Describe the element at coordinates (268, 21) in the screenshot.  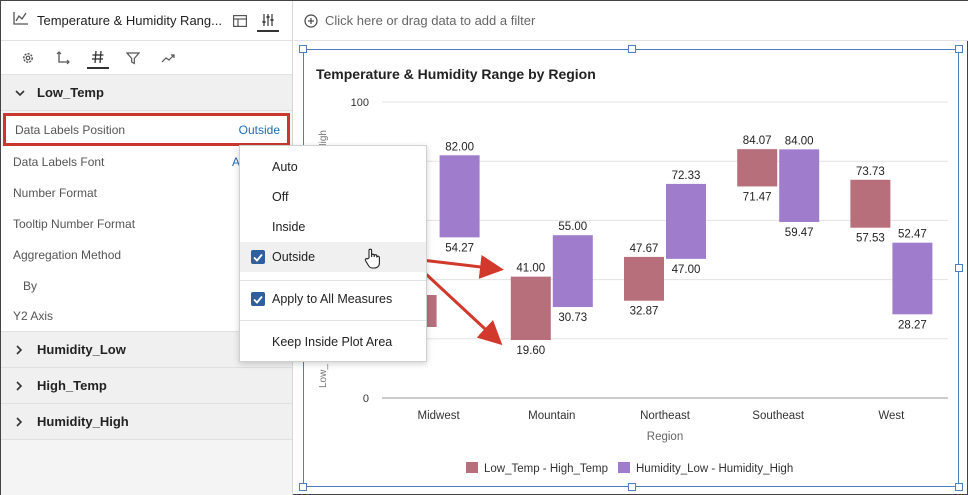
I see `properties-sliders-icon` at that location.